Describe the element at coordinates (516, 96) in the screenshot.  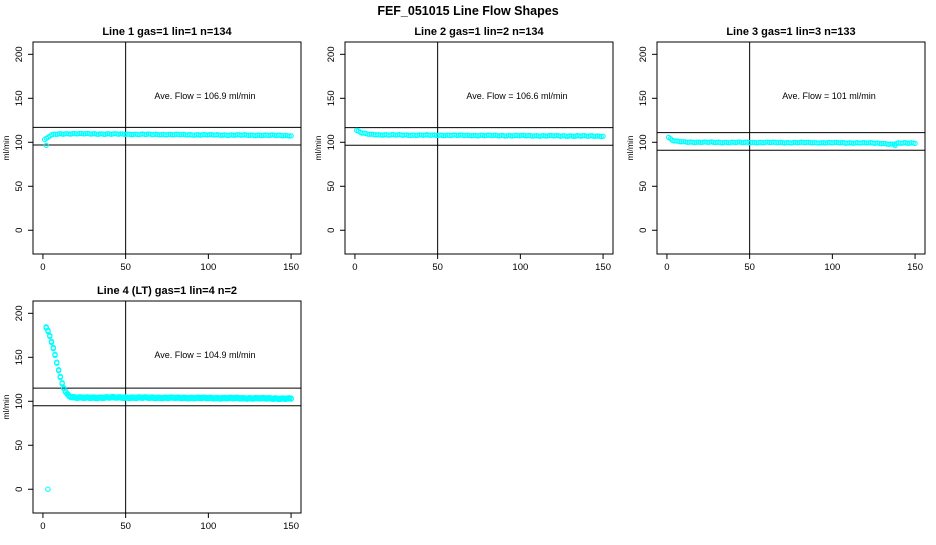
I see `ave-flow-text: Ave. Flow = 106.6 ml/min` at that location.